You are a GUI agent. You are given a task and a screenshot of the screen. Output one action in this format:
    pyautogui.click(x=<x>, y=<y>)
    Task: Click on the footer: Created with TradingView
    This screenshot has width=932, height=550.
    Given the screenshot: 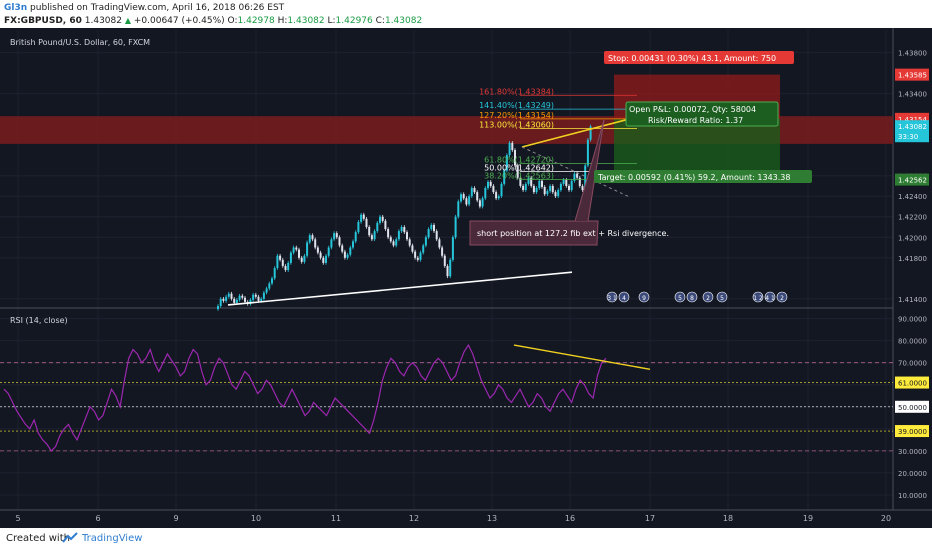 What is the action you would take?
    pyautogui.click(x=466, y=539)
    